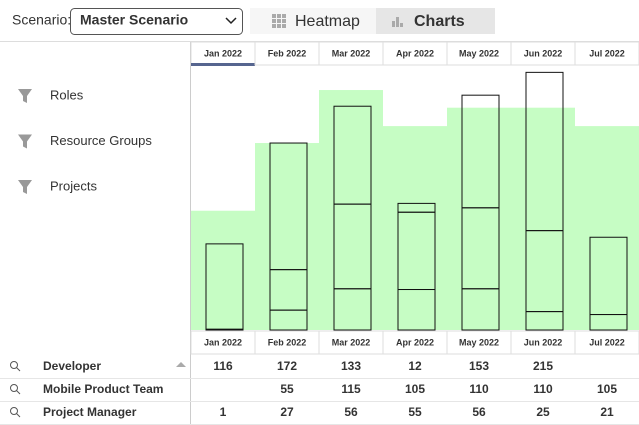 The width and height of the screenshot is (639, 425). Describe the element at coordinates (73, 185) in the screenshot. I see `filter-label: Projects` at that location.